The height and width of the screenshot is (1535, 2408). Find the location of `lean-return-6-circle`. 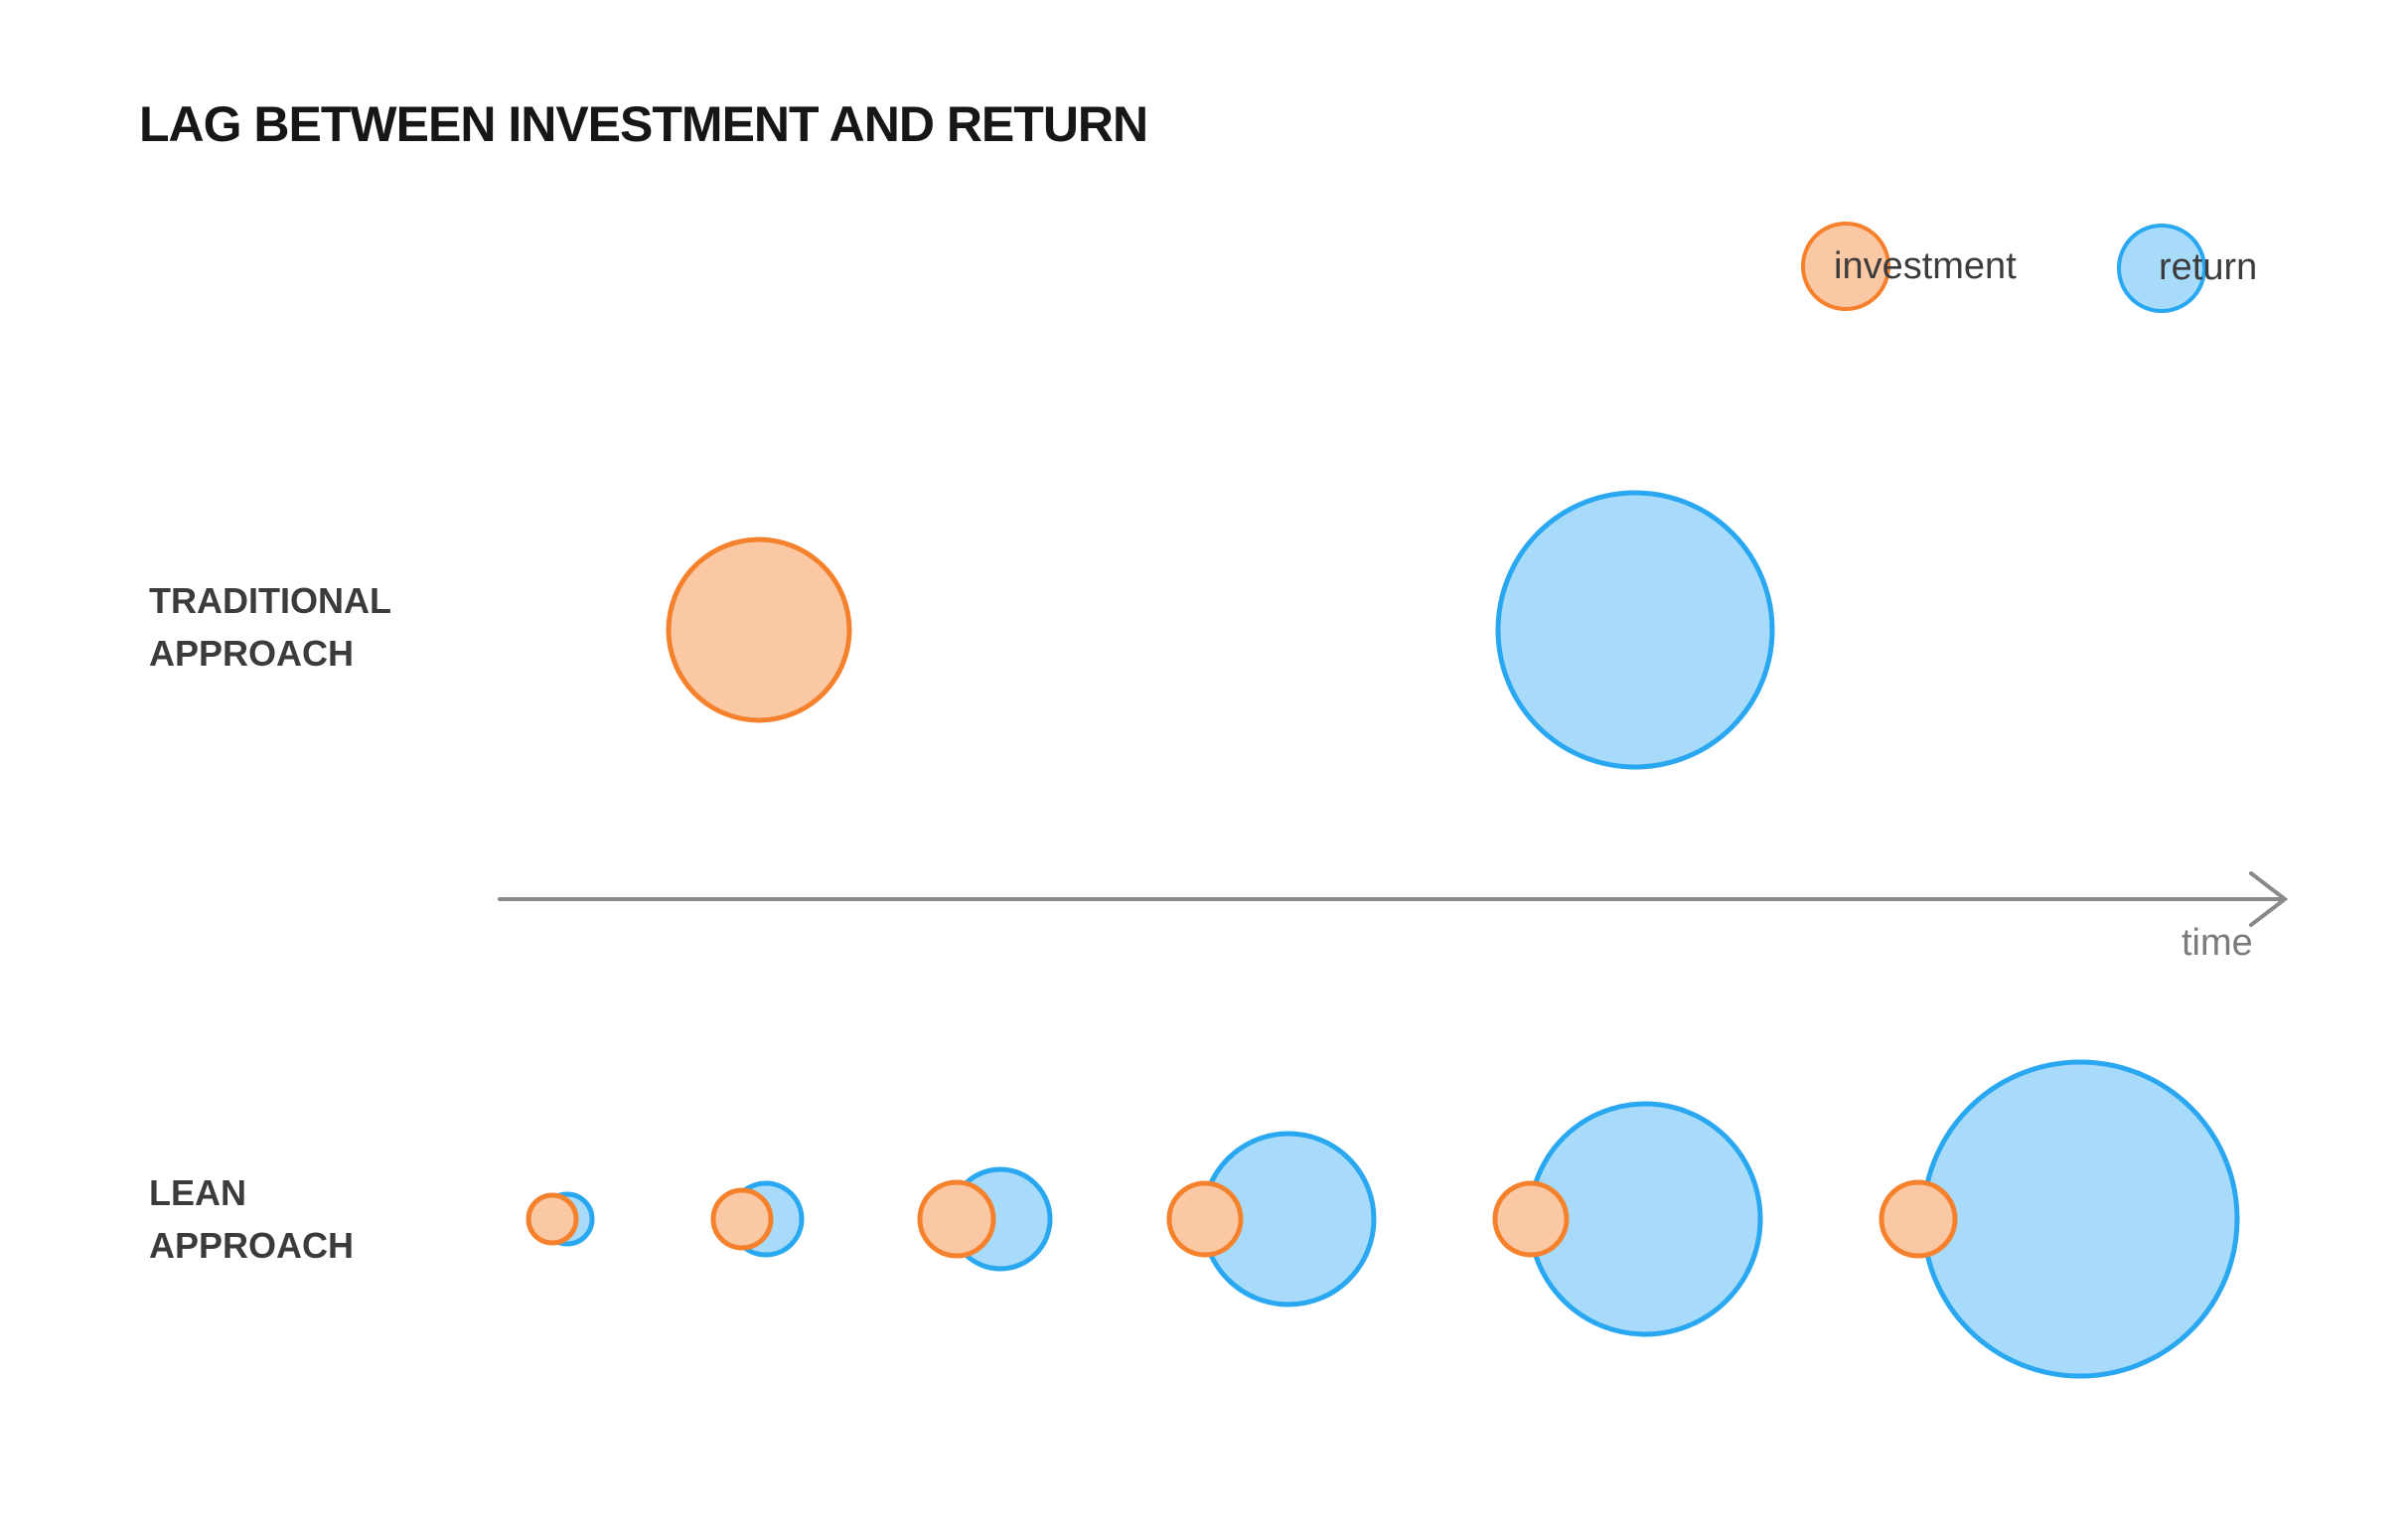

lean-return-6-circle is located at coordinates (2080, 1219).